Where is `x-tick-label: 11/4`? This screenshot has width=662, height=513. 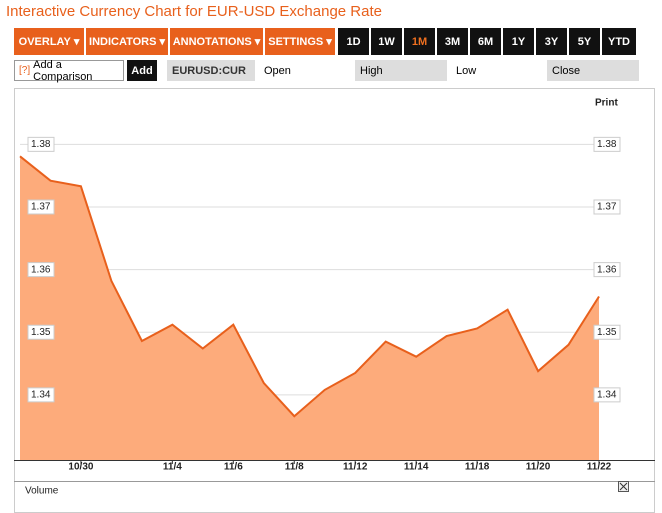
x-tick-label: 11/4 is located at coordinates (172, 467).